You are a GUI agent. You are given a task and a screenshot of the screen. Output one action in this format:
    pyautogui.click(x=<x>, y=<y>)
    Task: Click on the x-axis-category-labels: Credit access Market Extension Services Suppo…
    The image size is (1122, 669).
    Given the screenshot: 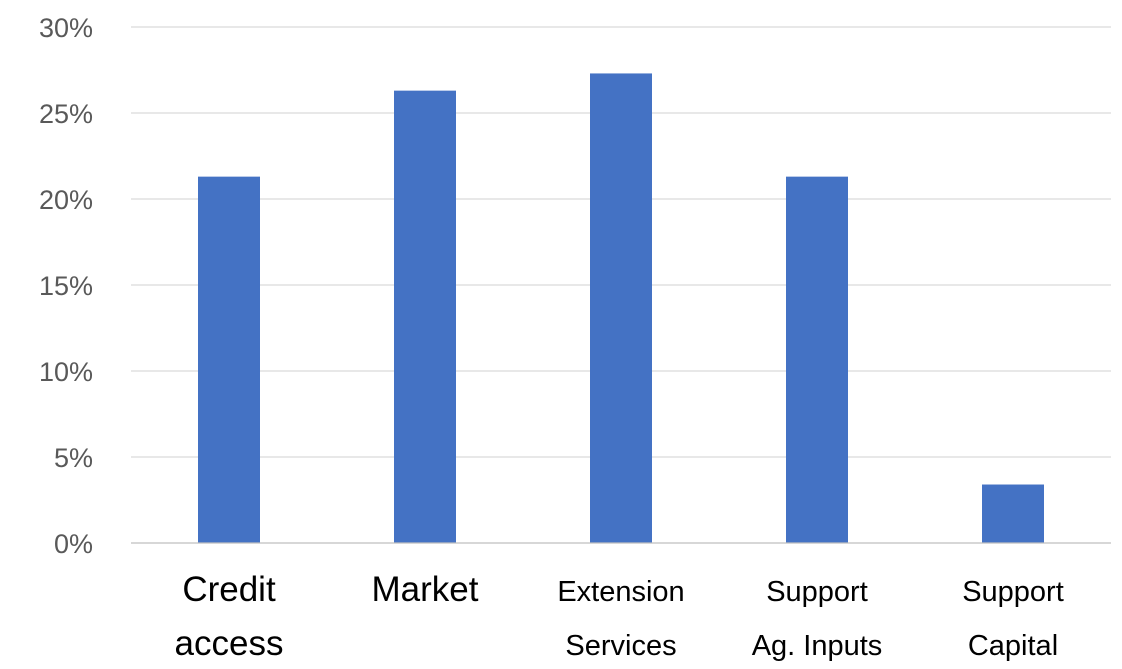 What is the action you would take?
    pyautogui.click(x=619, y=616)
    